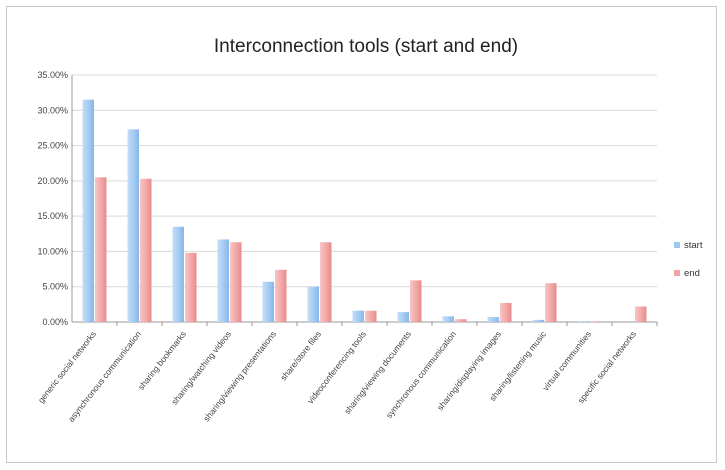  What do you see at coordinates (693, 245) in the screenshot?
I see `legend-label-start: start` at bounding box center [693, 245].